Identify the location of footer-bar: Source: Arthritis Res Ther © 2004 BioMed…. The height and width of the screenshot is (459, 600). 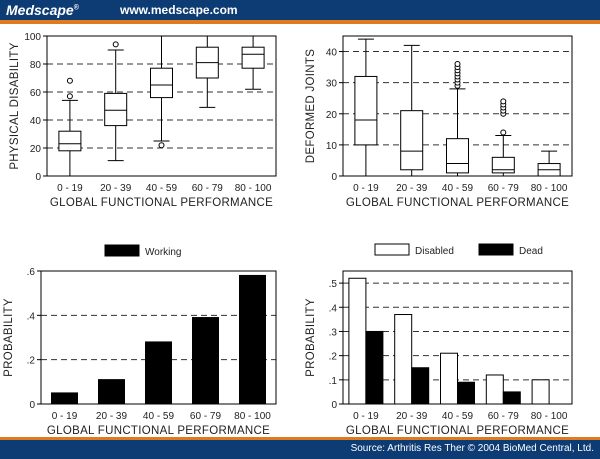
(300, 449).